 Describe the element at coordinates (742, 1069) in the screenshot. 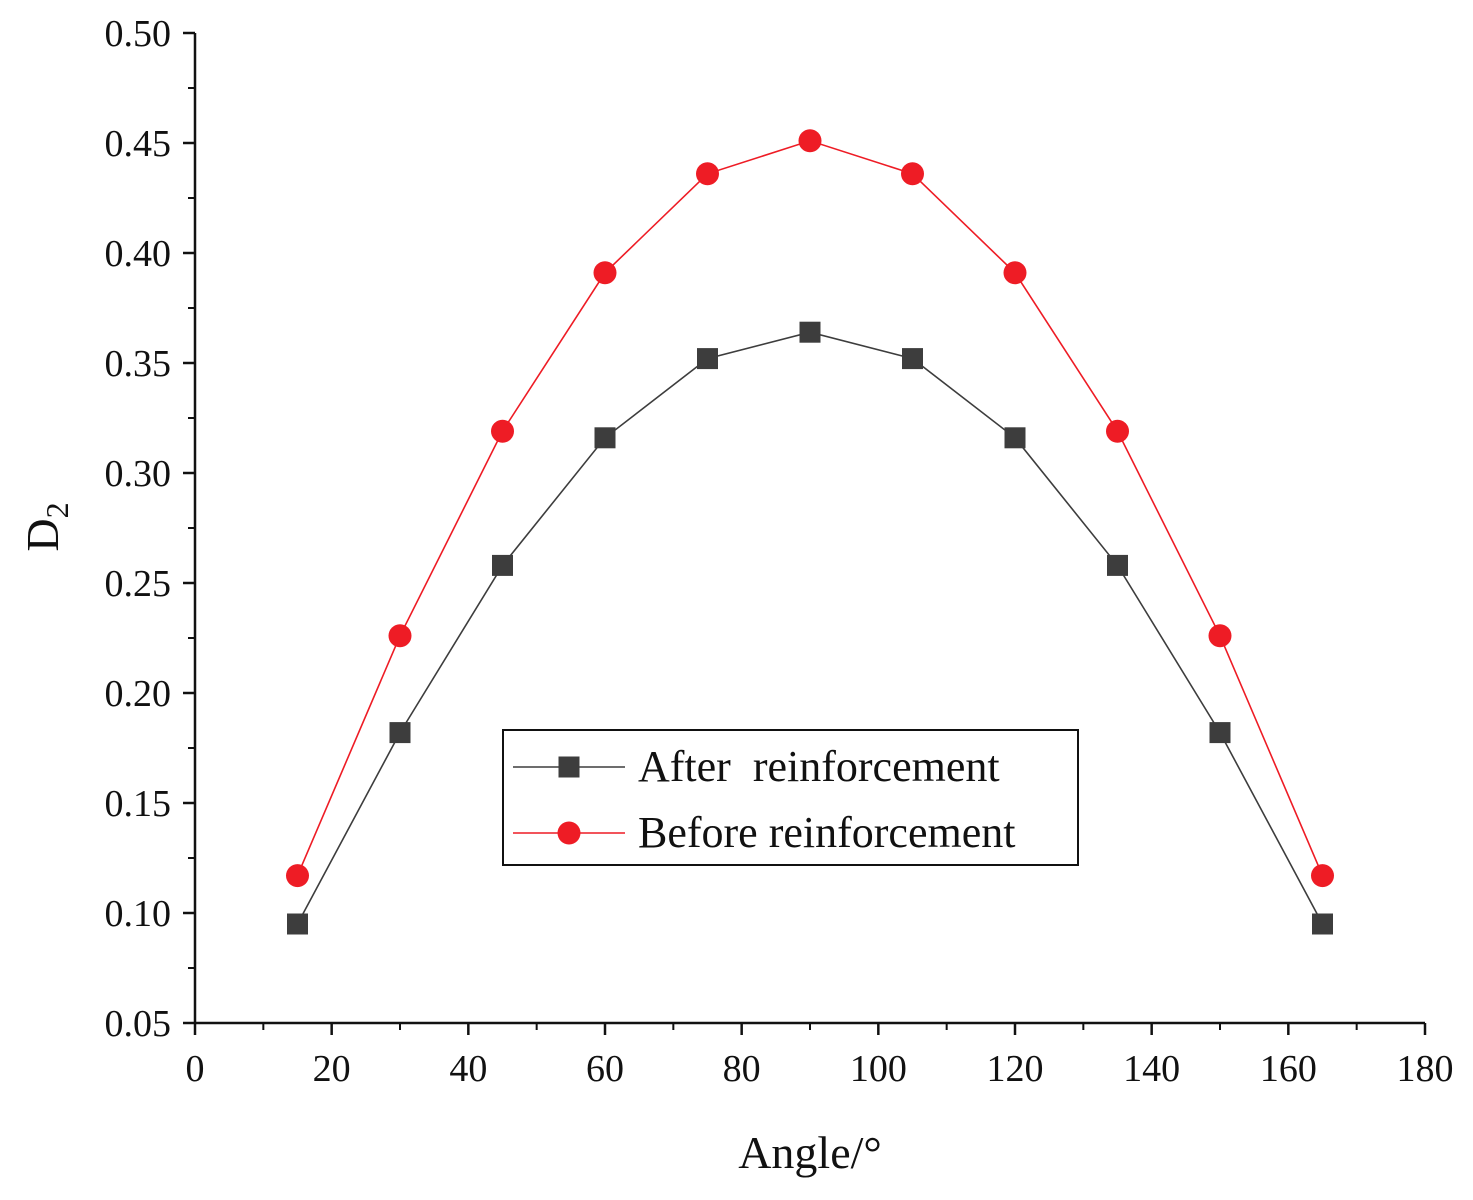

I see `x-tick-label: 80` at that location.